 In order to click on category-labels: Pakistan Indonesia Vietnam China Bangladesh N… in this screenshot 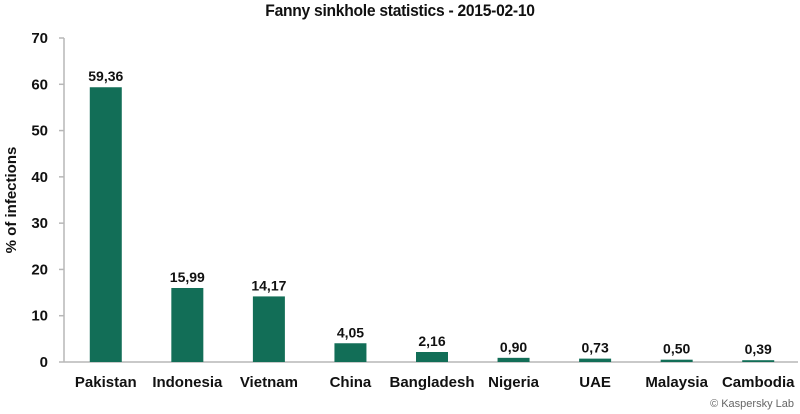, I will do `click(435, 382)`.